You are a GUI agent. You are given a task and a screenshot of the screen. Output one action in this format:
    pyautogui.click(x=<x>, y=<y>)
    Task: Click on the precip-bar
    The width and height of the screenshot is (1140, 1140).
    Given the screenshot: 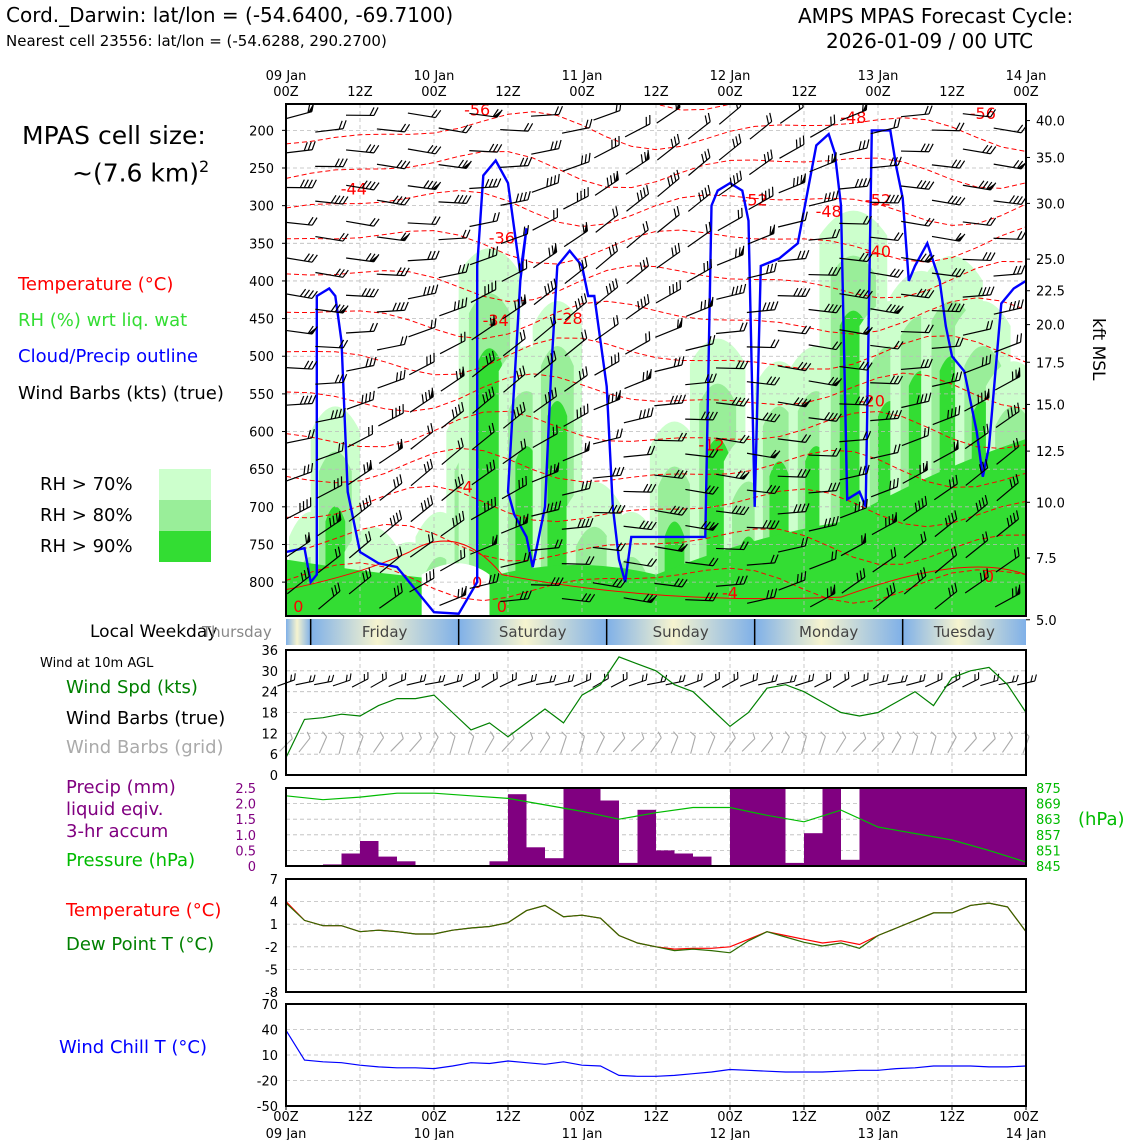 What is the action you would take?
    pyautogui.click(x=591, y=827)
    